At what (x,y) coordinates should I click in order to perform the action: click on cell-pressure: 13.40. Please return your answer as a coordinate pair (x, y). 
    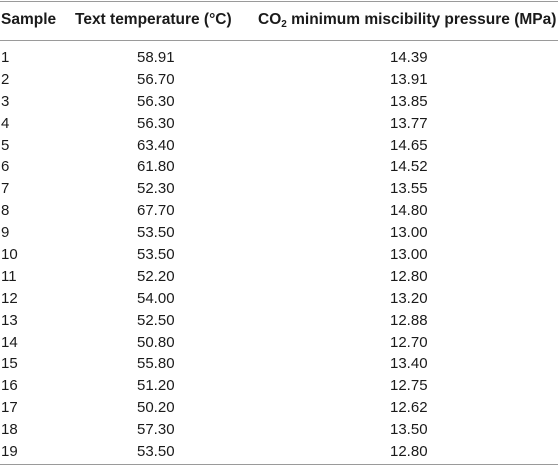
    Looking at the image, I should click on (409, 364).